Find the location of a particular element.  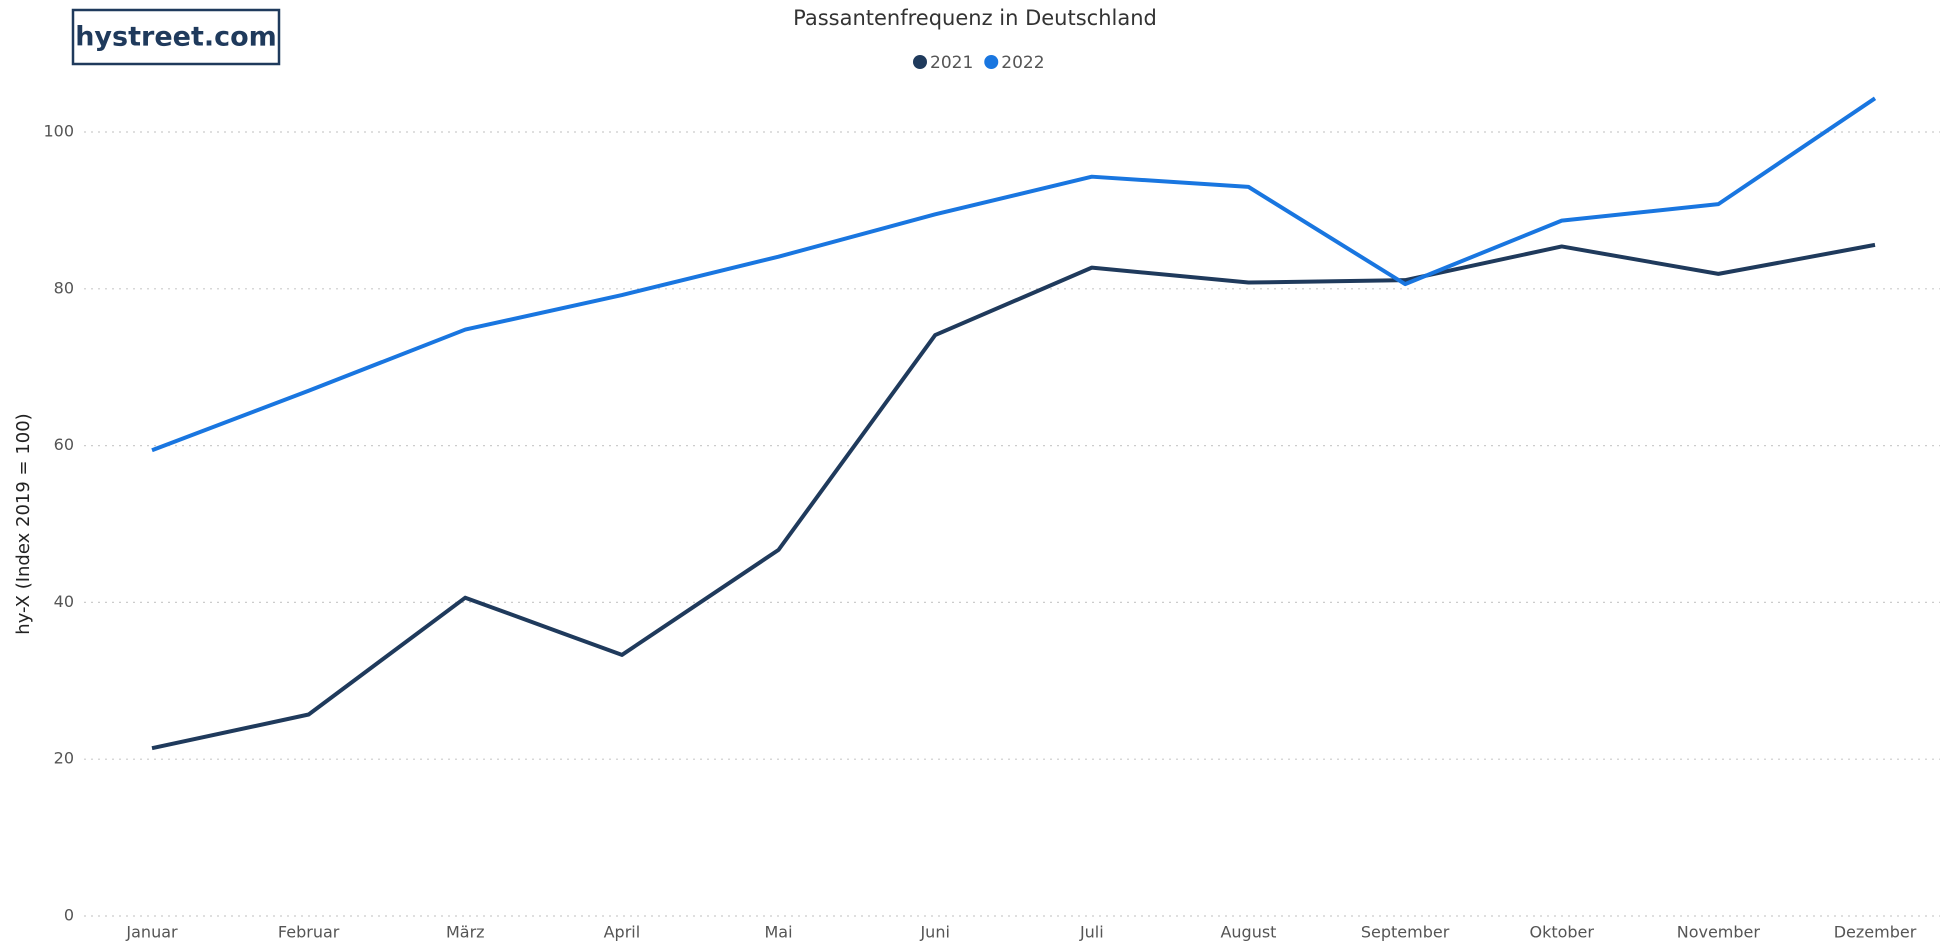

legend-label: 2021 is located at coordinates (951, 63).